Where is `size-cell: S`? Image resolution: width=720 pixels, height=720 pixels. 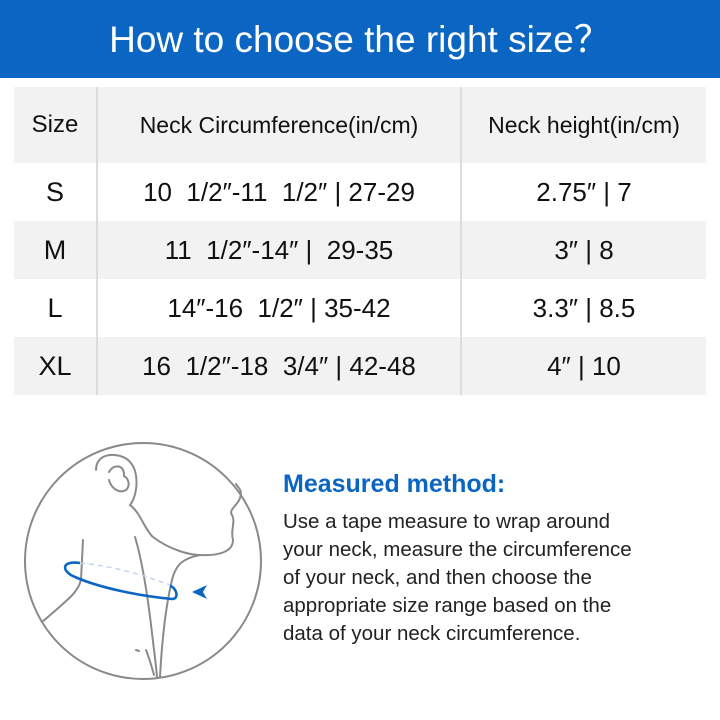 size-cell: S is located at coordinates (56, 192).